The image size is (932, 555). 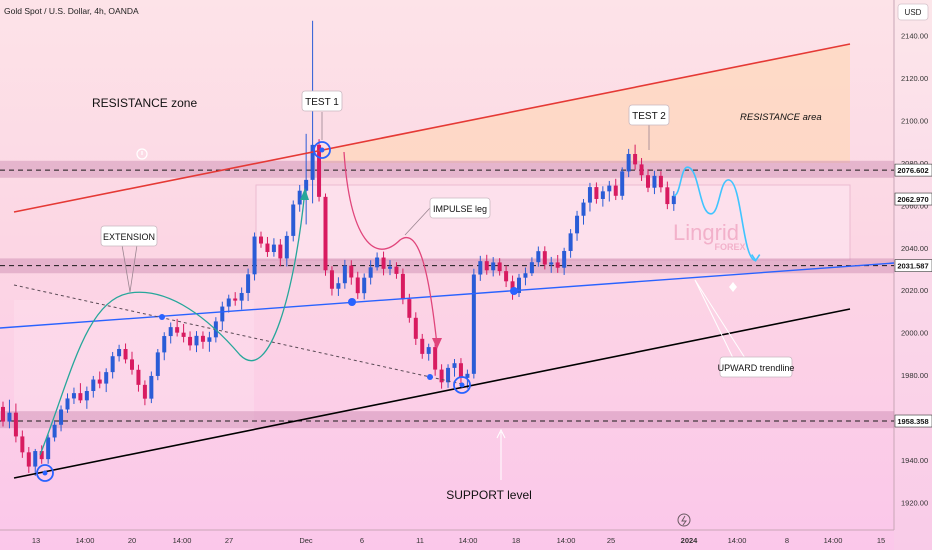 I want to click on upward-trendline-callout: UPWARD trendline, so click(x=744, y=328).